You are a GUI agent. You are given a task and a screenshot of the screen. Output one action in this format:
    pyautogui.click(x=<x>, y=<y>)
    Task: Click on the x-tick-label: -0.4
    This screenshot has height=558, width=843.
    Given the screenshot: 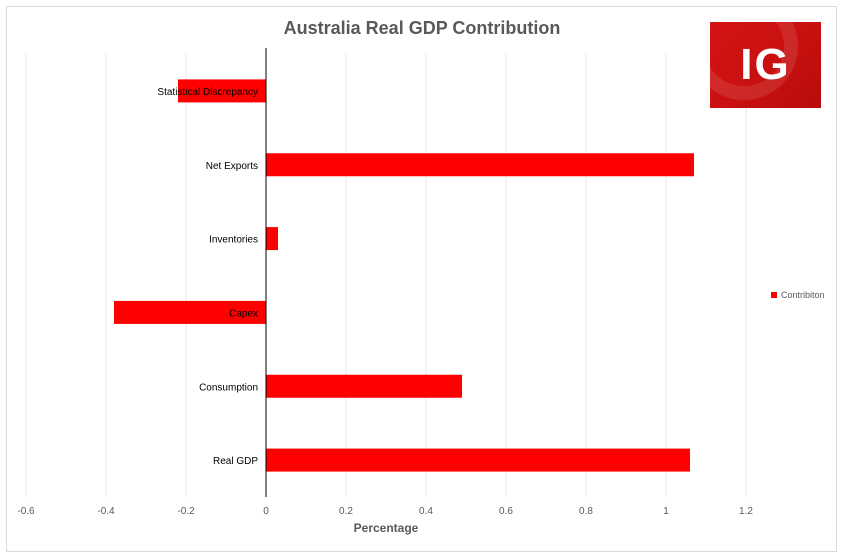 What is the action you would take?
    pyautogui.click(x=106, y=511)
    